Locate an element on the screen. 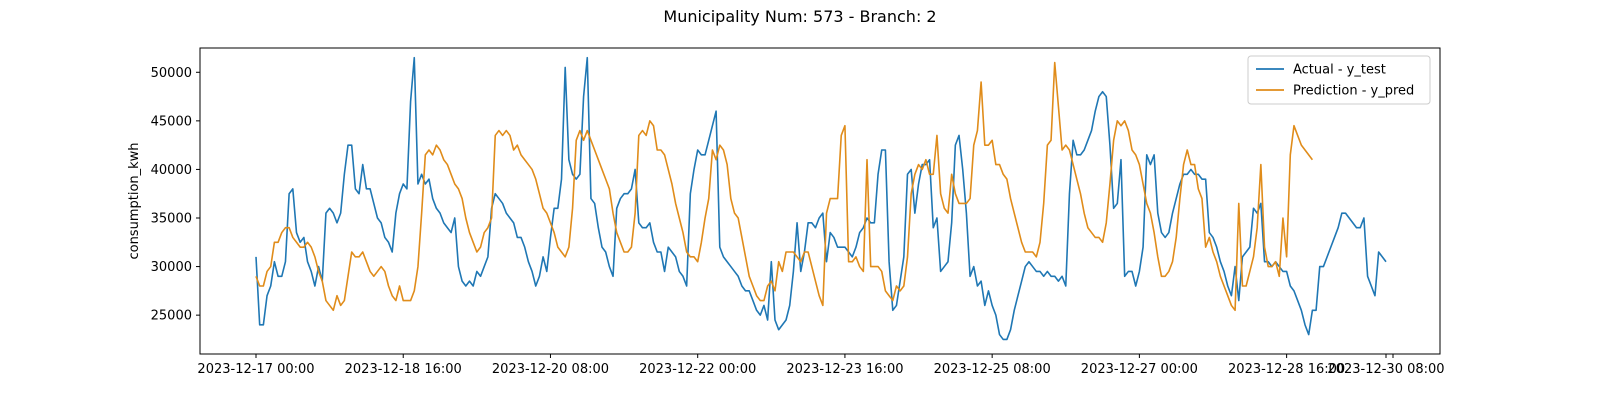  x-tick-label: 2023-12-27 00:00 is located at coordinates (1139, 369).